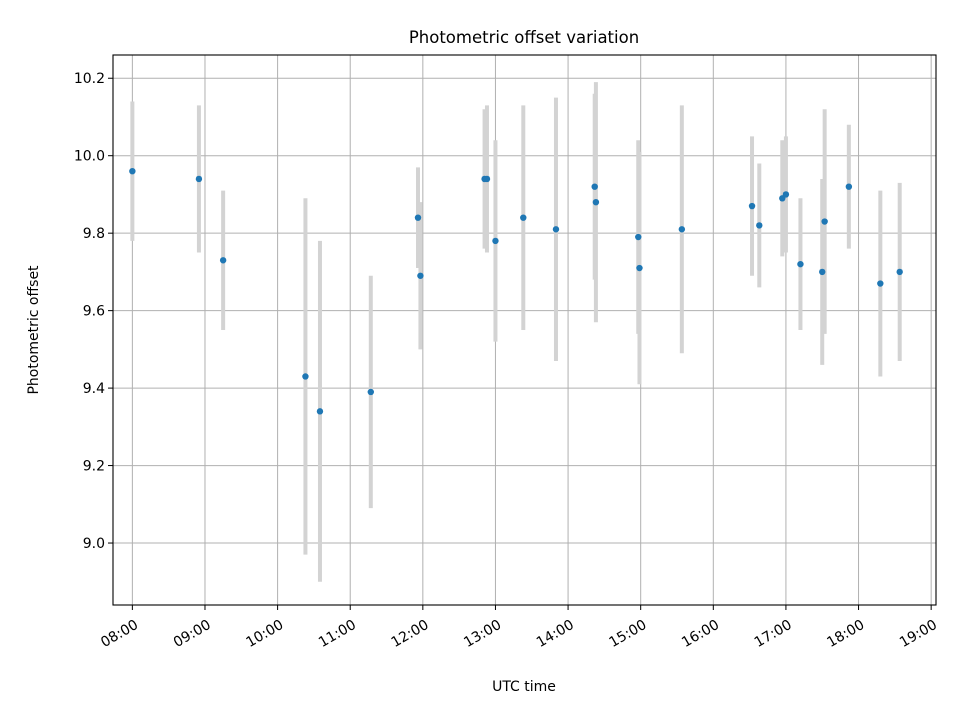 The width and height of the screenshot is (960, 720). Describe the element at coordinates (94, 234) in the screenshot. I see `y-tick-label: 9.8` at that location.